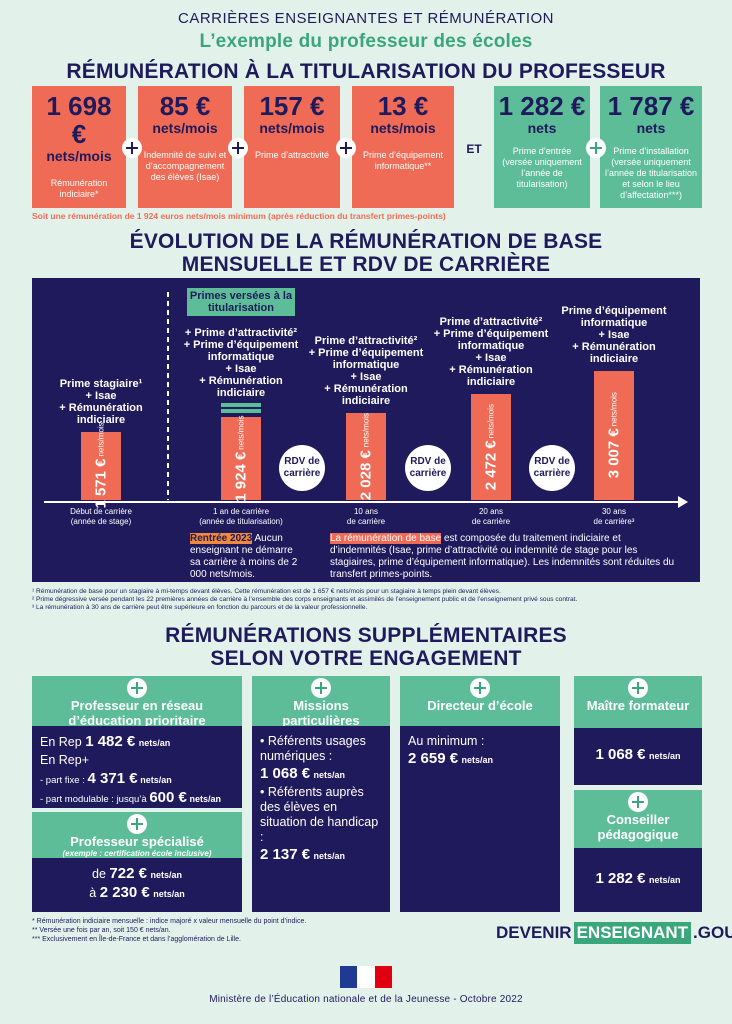  Describe the element at coordinates (542, 106) in the screenshot. I see `amount: 1 282 €` at that location.